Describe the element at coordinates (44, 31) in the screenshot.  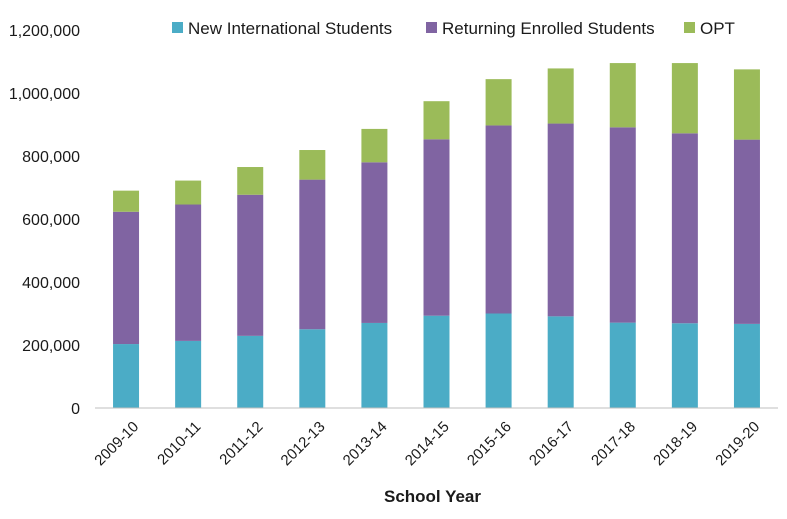
I see `y-tick-label: 1,200,000` at that location.